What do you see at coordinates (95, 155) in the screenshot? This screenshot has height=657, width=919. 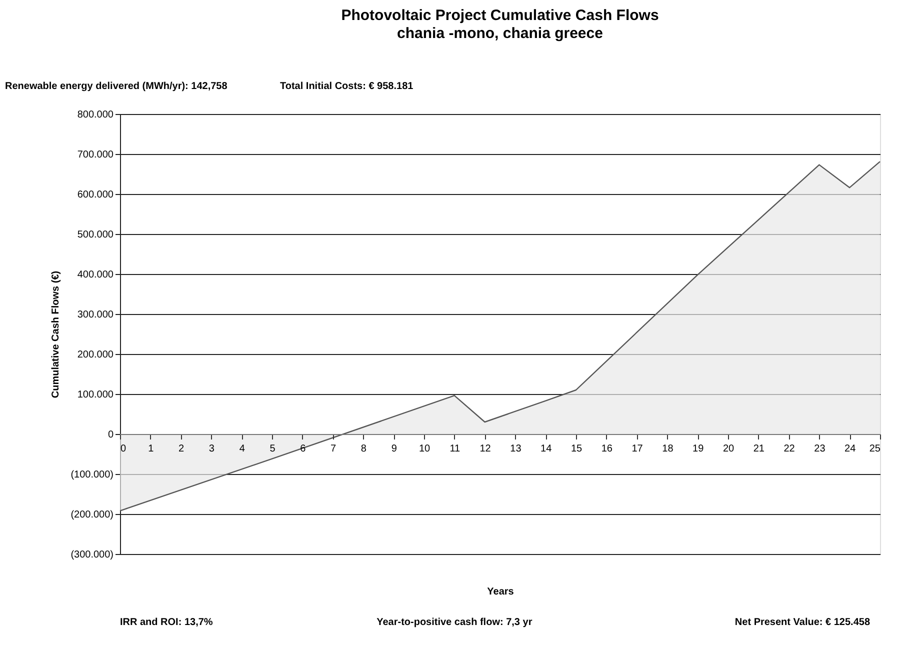 I see `y-tick-label: 700.000` at bounding box center [95, 155].